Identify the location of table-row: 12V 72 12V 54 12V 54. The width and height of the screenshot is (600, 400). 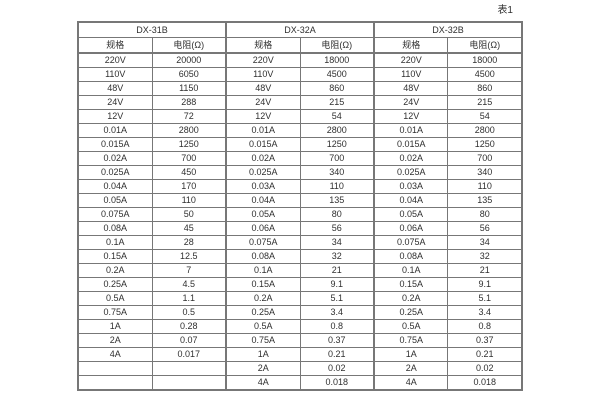
(300, 116).